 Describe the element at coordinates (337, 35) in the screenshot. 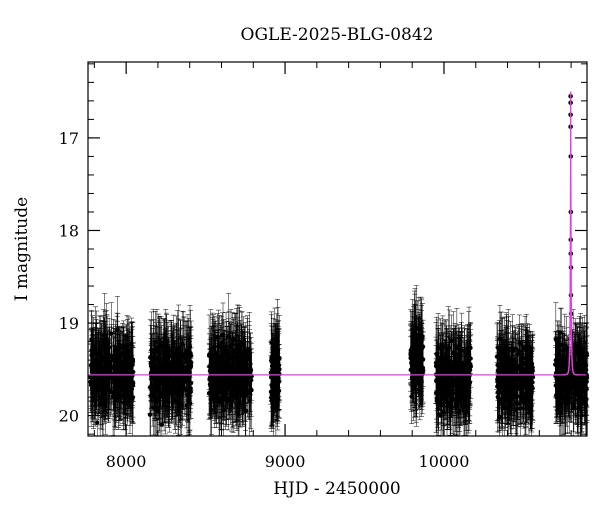

I see `chart-title: OGLE-2025-BLG-0842` at that location.